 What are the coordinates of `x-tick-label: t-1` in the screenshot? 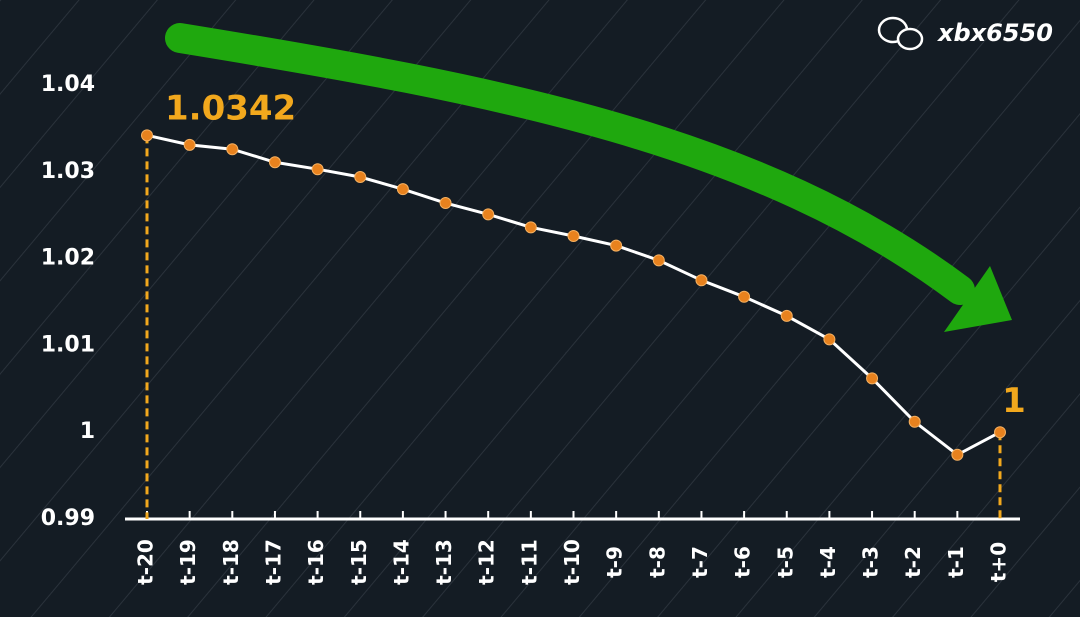 It's located at (956, 562).